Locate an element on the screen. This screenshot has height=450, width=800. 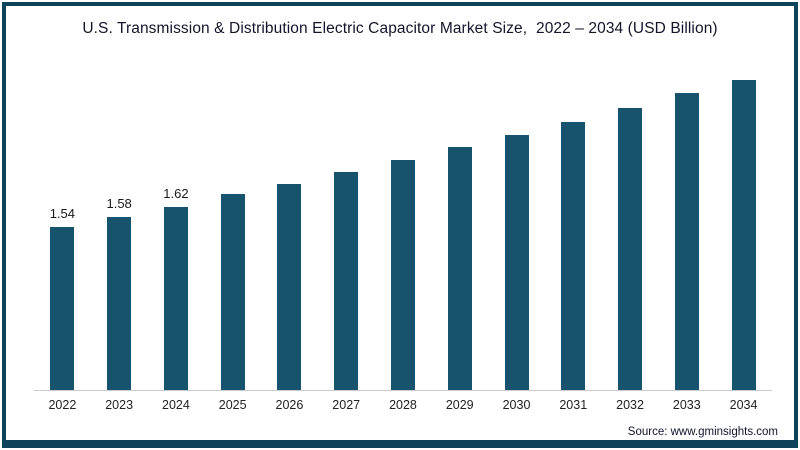
bar-group-2022: 1.54 is located at coordinates (62, 229).